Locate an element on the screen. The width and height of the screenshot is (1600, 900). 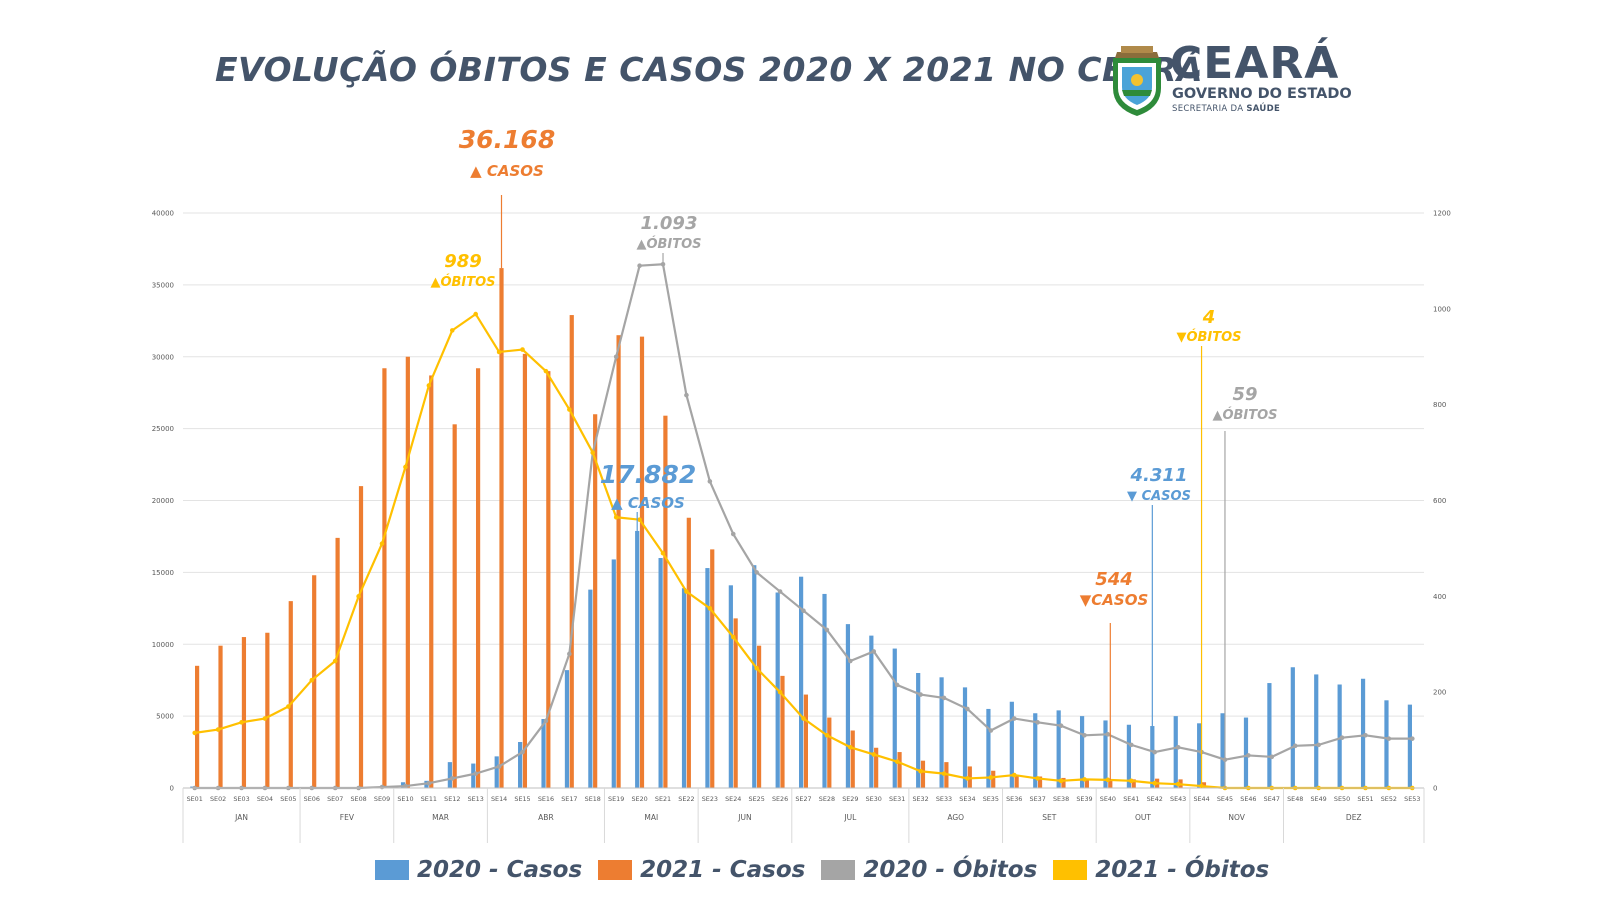
point-2020-obitos-se46 is located at coordinates (1248, 755).